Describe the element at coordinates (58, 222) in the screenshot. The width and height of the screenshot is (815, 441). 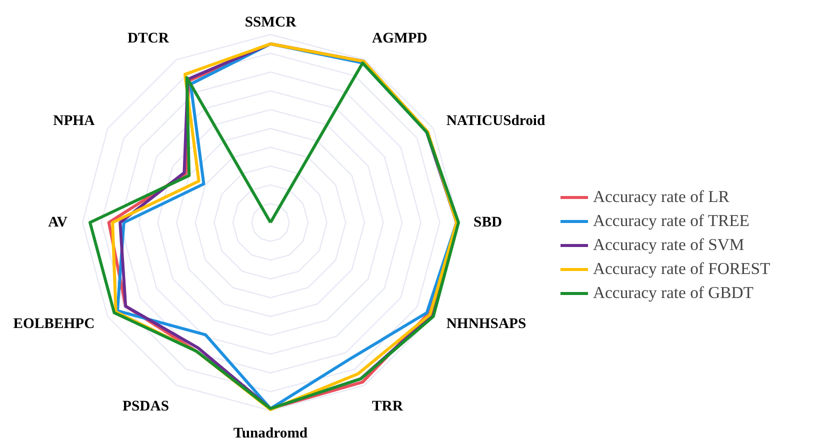
I see `spoke-label: AV` at that location.